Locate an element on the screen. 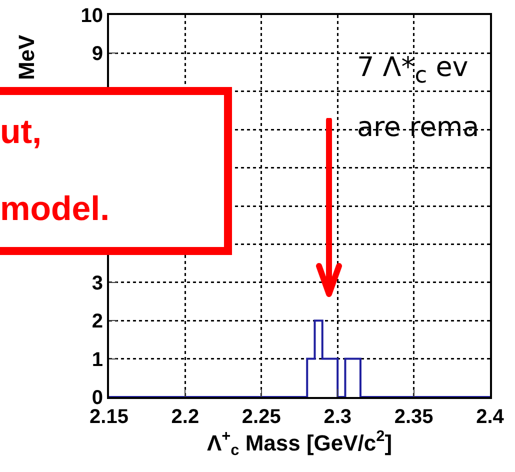 The image size is (515, 472). x-tick-label: 2.2 is located at coordinates (185, 417).